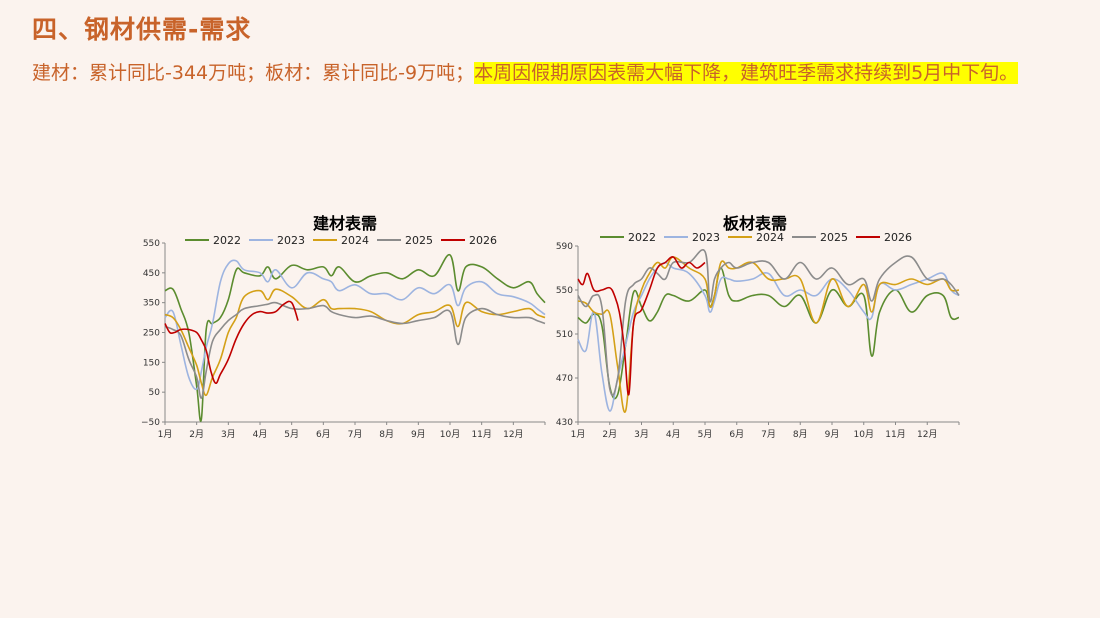  I want to click on chart-title: 板材表需, so click(755, 223).